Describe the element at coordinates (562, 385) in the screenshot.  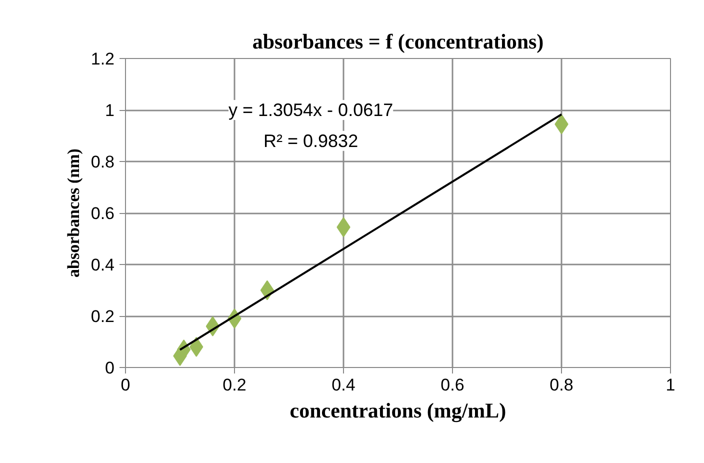
I see `x-tick-label: 0.8` at that location.